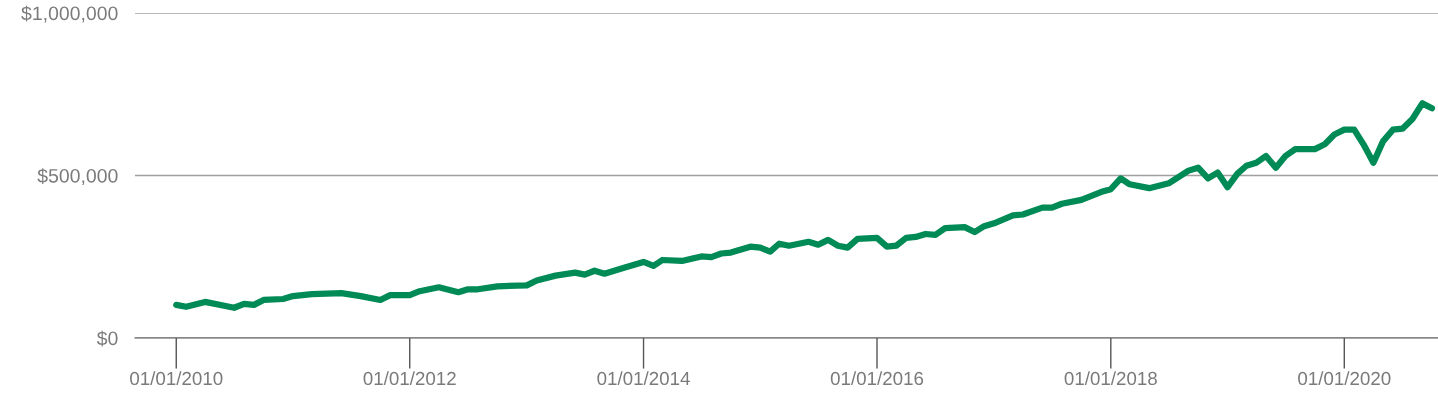 The image size is (1438, 416). What do you see at coordinates (409, 378) in the screenshot?
I see `x-tick-label: 01/01/2012` at bounding box center [409, 378].